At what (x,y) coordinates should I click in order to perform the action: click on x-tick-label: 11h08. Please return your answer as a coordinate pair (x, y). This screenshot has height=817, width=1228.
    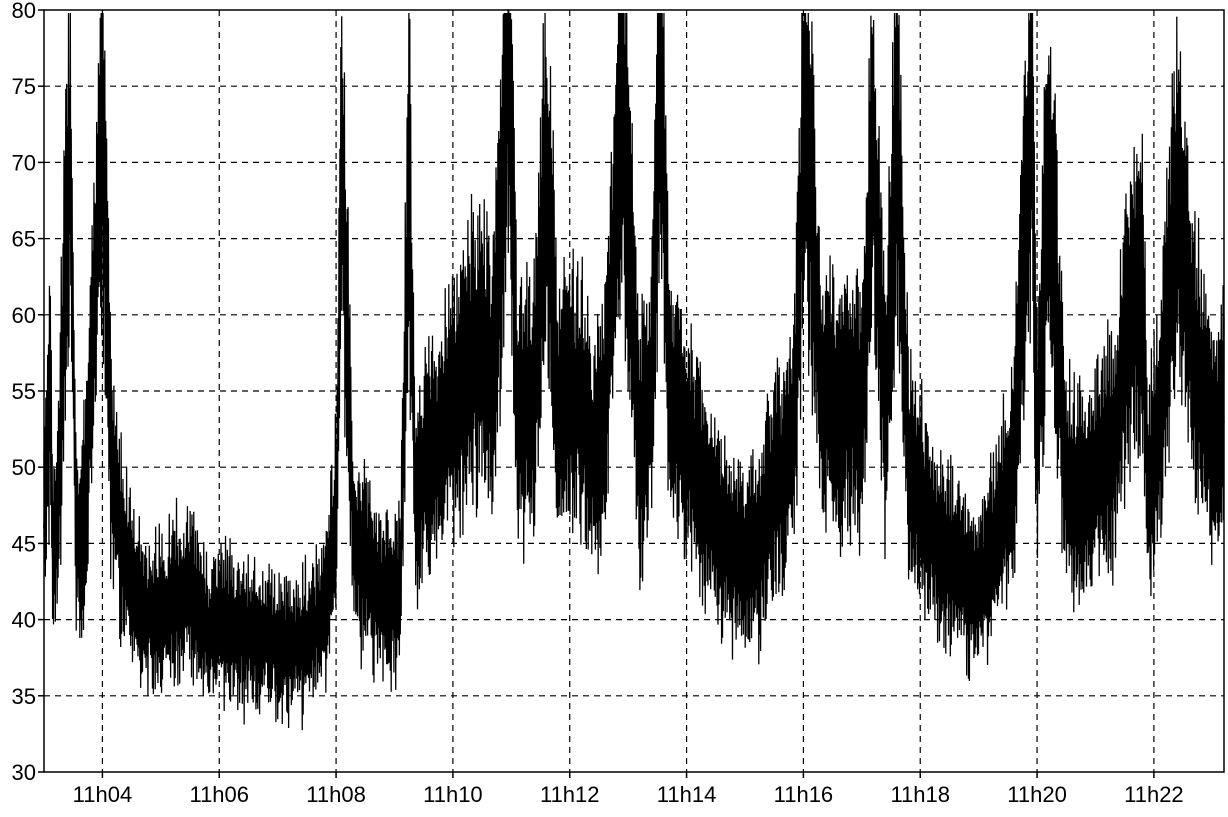
    Looking at the image, I should click on (336, 794).